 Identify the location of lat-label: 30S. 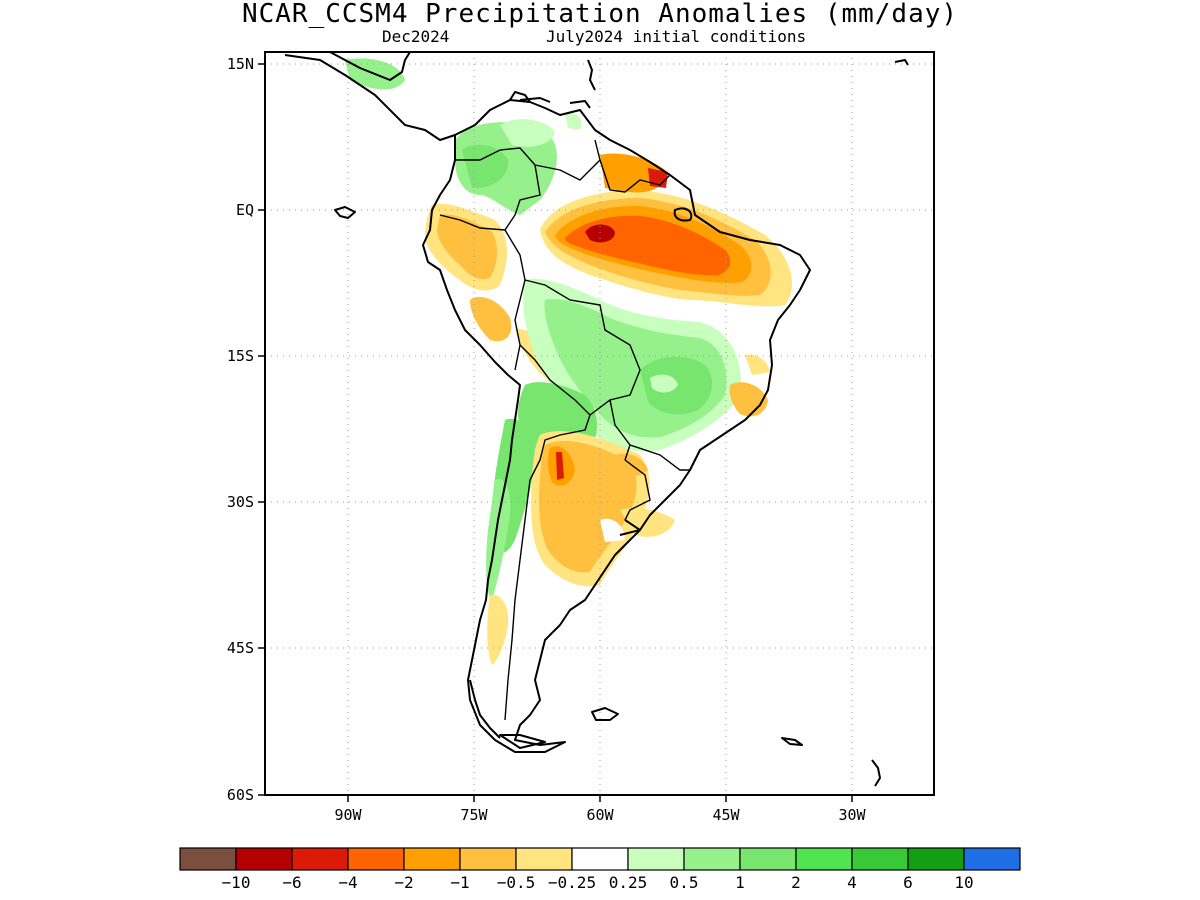
(240, 502).